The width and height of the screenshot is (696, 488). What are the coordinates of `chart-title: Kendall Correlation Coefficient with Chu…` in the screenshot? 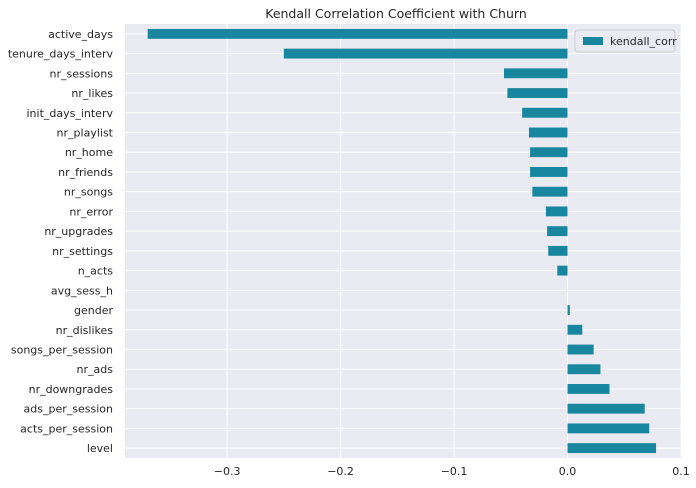 It's located at (396, 13).